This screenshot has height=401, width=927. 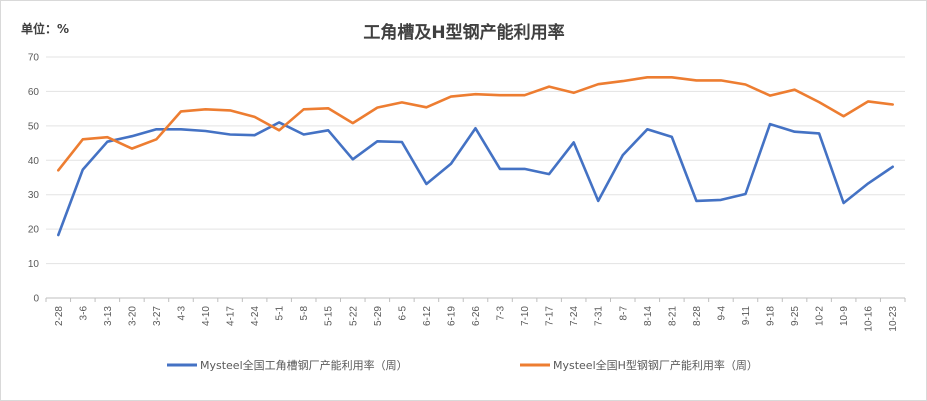 I want to click on y-tick-label: 0, so click(x=36, y=299).